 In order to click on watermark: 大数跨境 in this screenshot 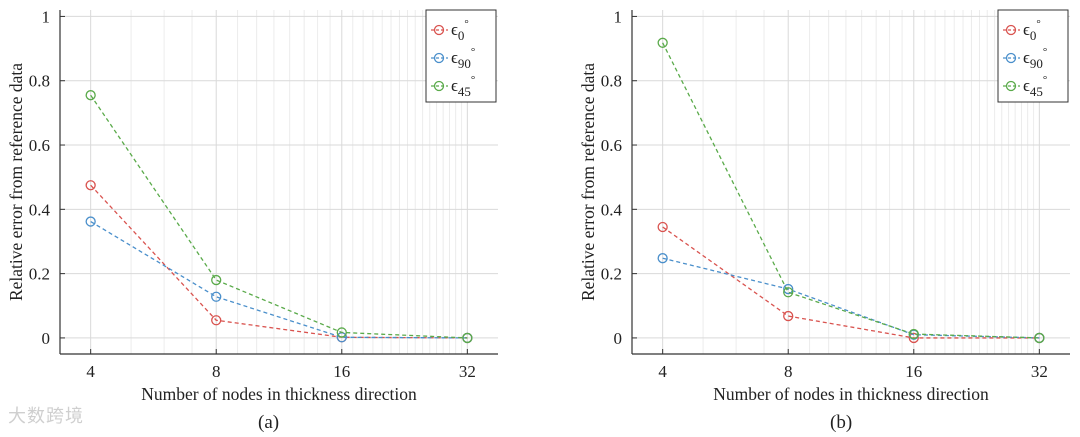, I will do `click(46, 416)`.